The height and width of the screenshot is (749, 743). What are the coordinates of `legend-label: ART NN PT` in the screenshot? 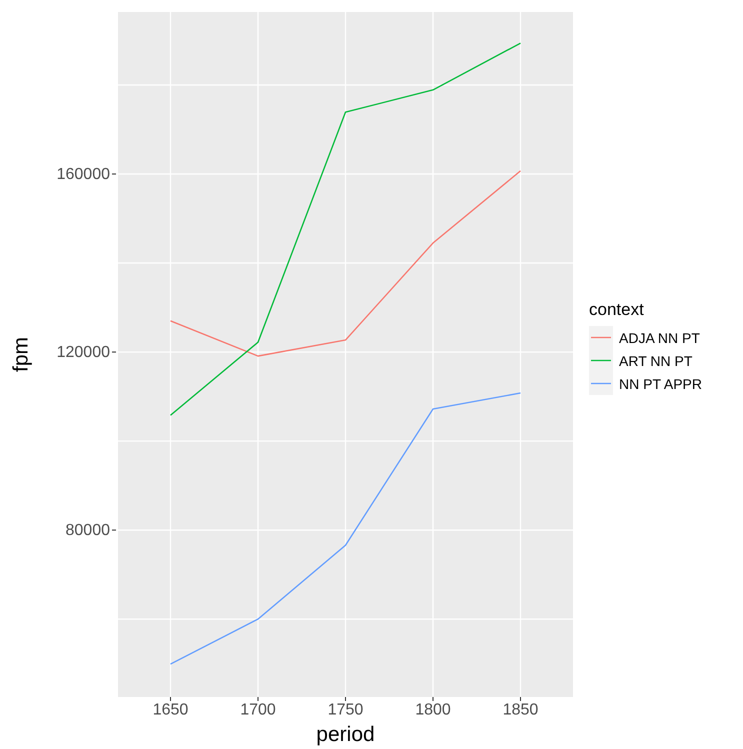 It's located at (655, 360).